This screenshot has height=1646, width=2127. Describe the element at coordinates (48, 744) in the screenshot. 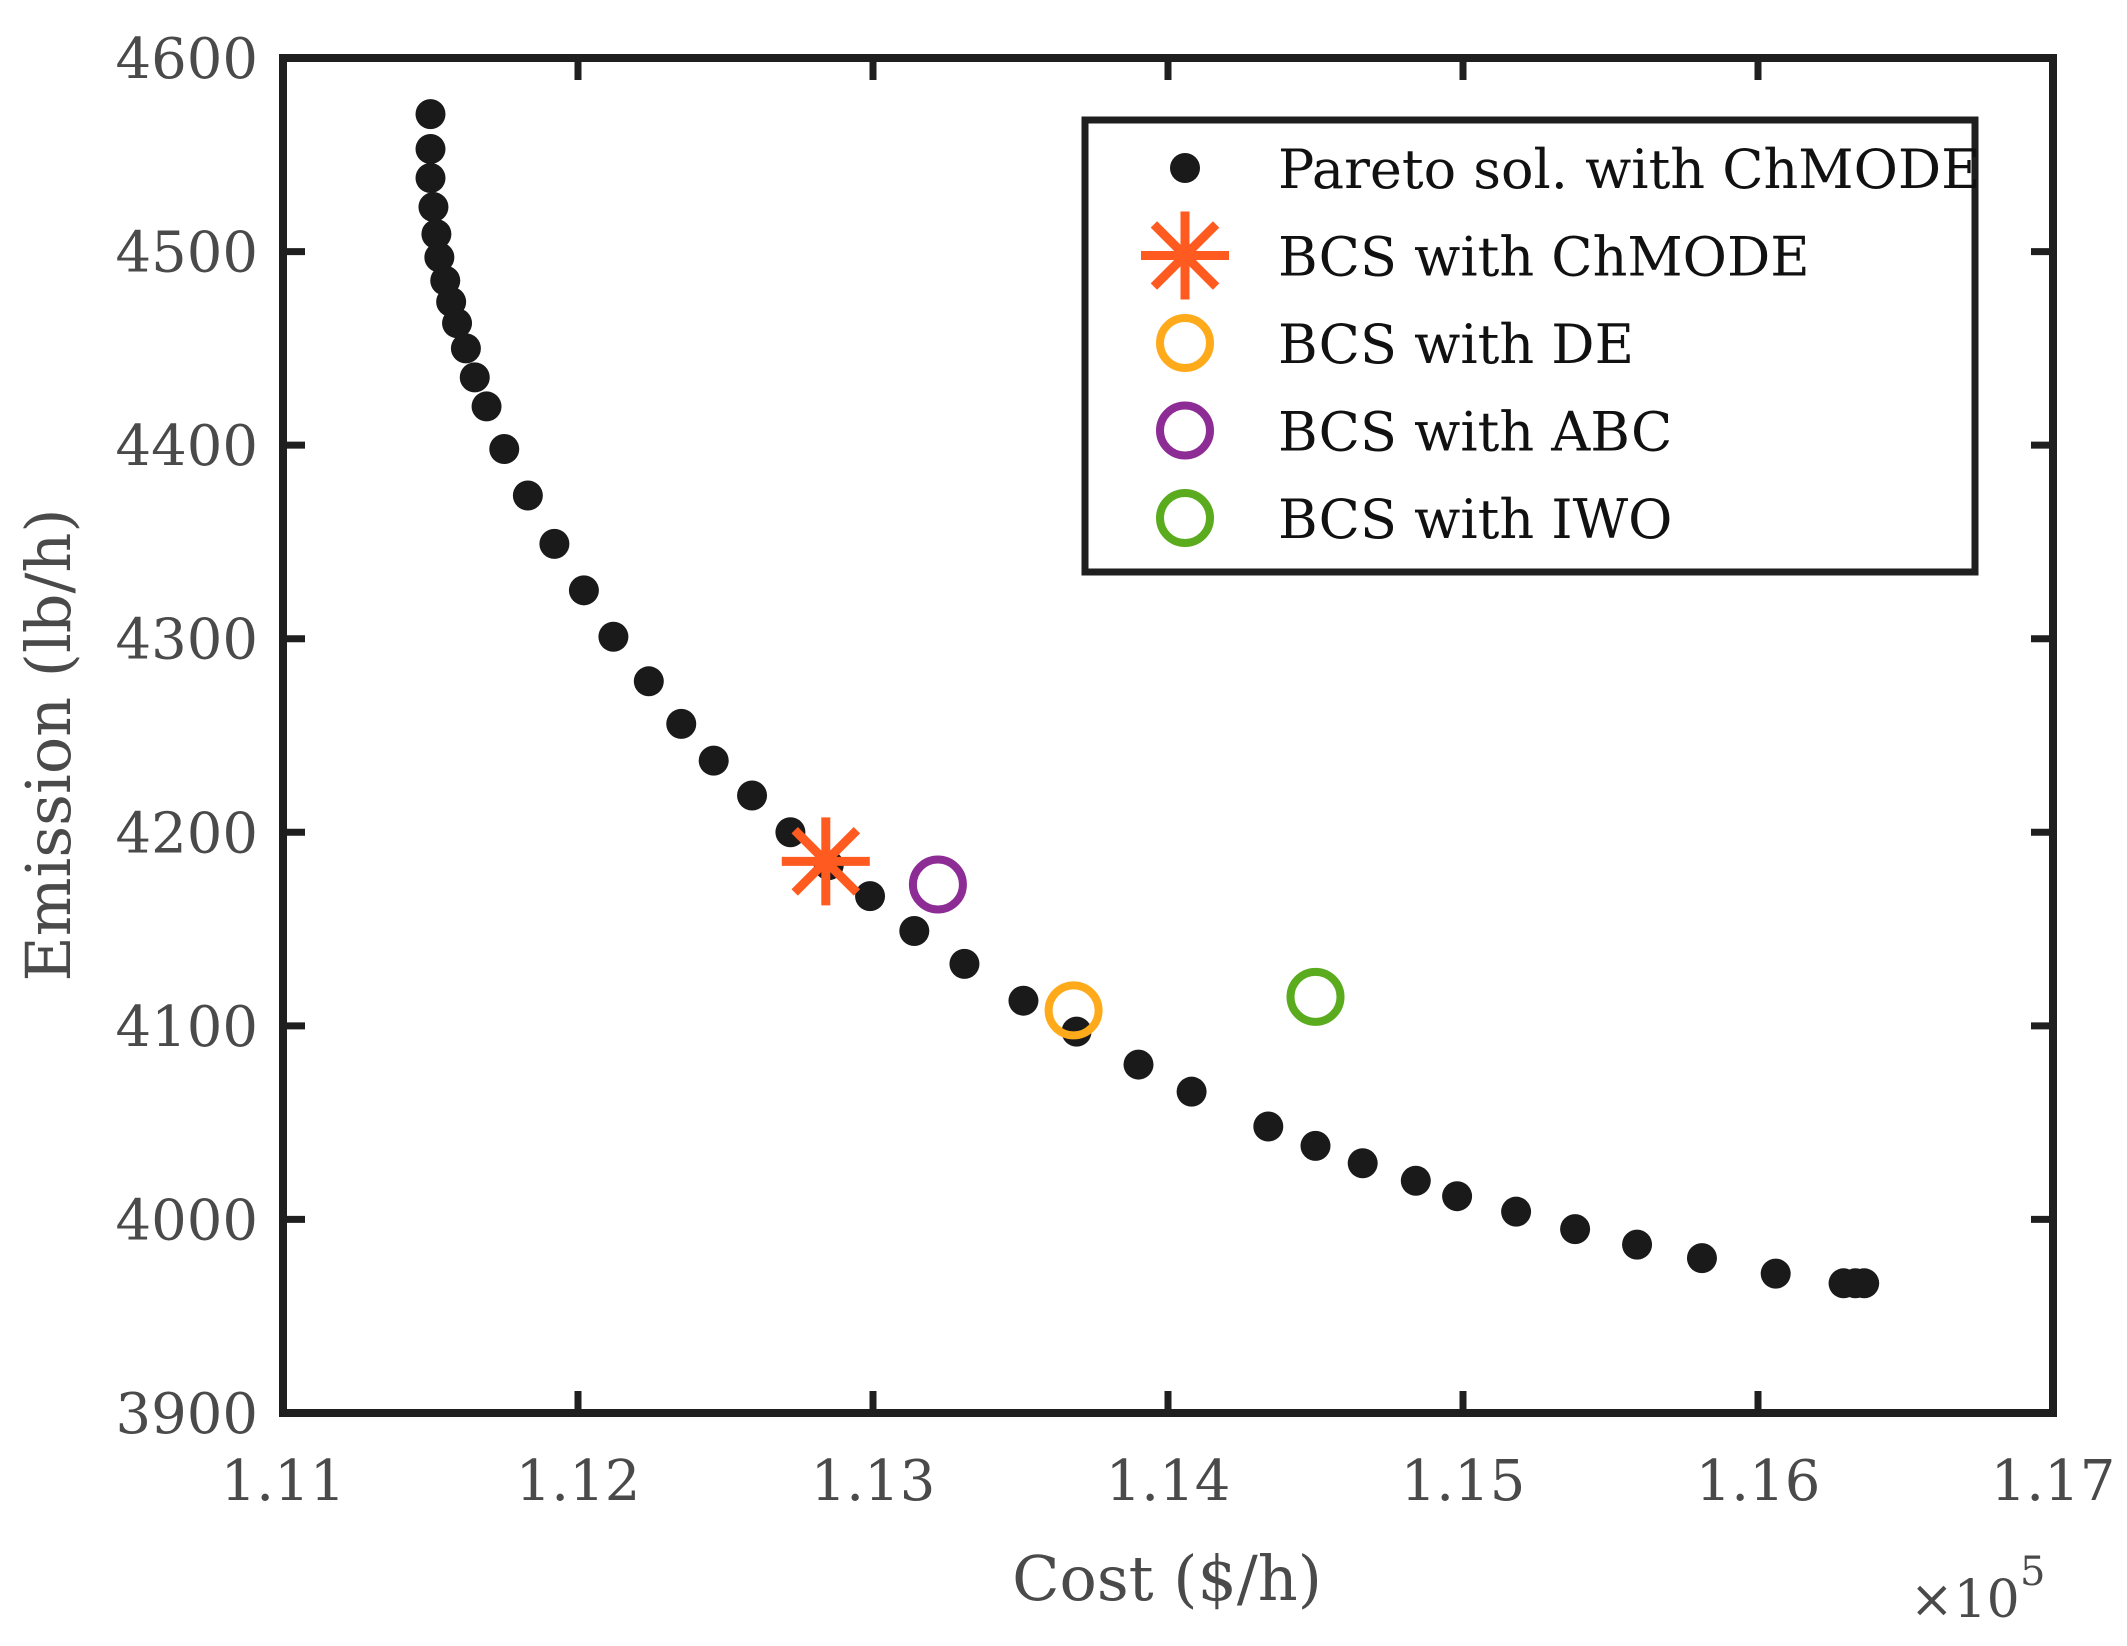

I see `y-axis-label: Emission (lb/h)` at that location.